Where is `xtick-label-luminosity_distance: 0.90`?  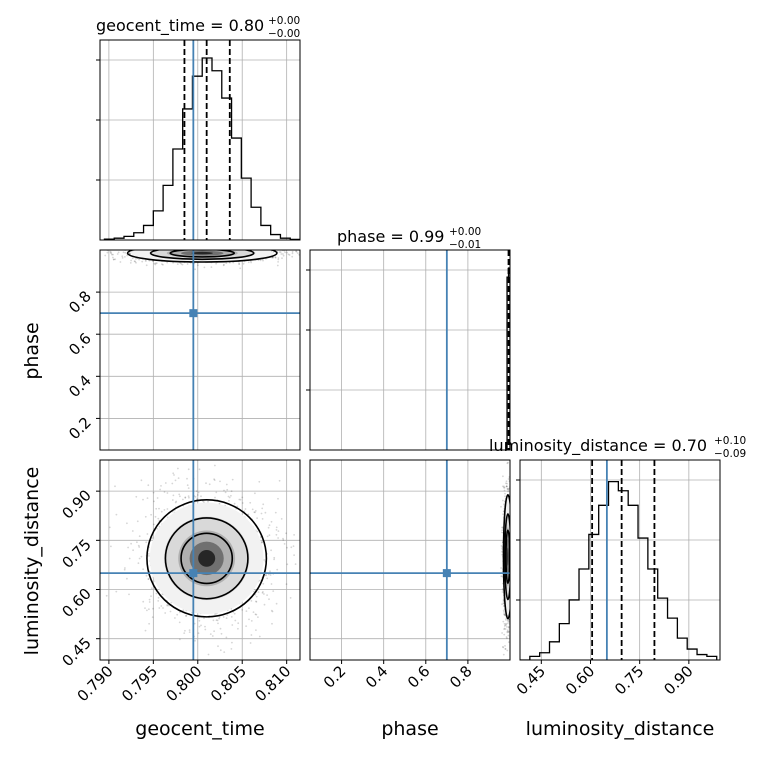 xtick-label-luminosity_distance: 0.90 is located at coordinates (678, 680).